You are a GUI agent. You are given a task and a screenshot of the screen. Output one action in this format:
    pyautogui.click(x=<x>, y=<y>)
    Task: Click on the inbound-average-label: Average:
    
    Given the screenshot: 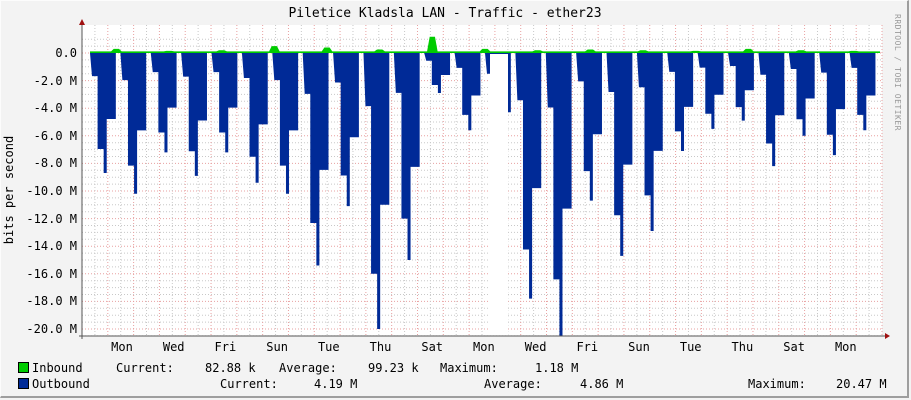 What is the action you would take?
    pyautogui.click(x=308, y=368)
    